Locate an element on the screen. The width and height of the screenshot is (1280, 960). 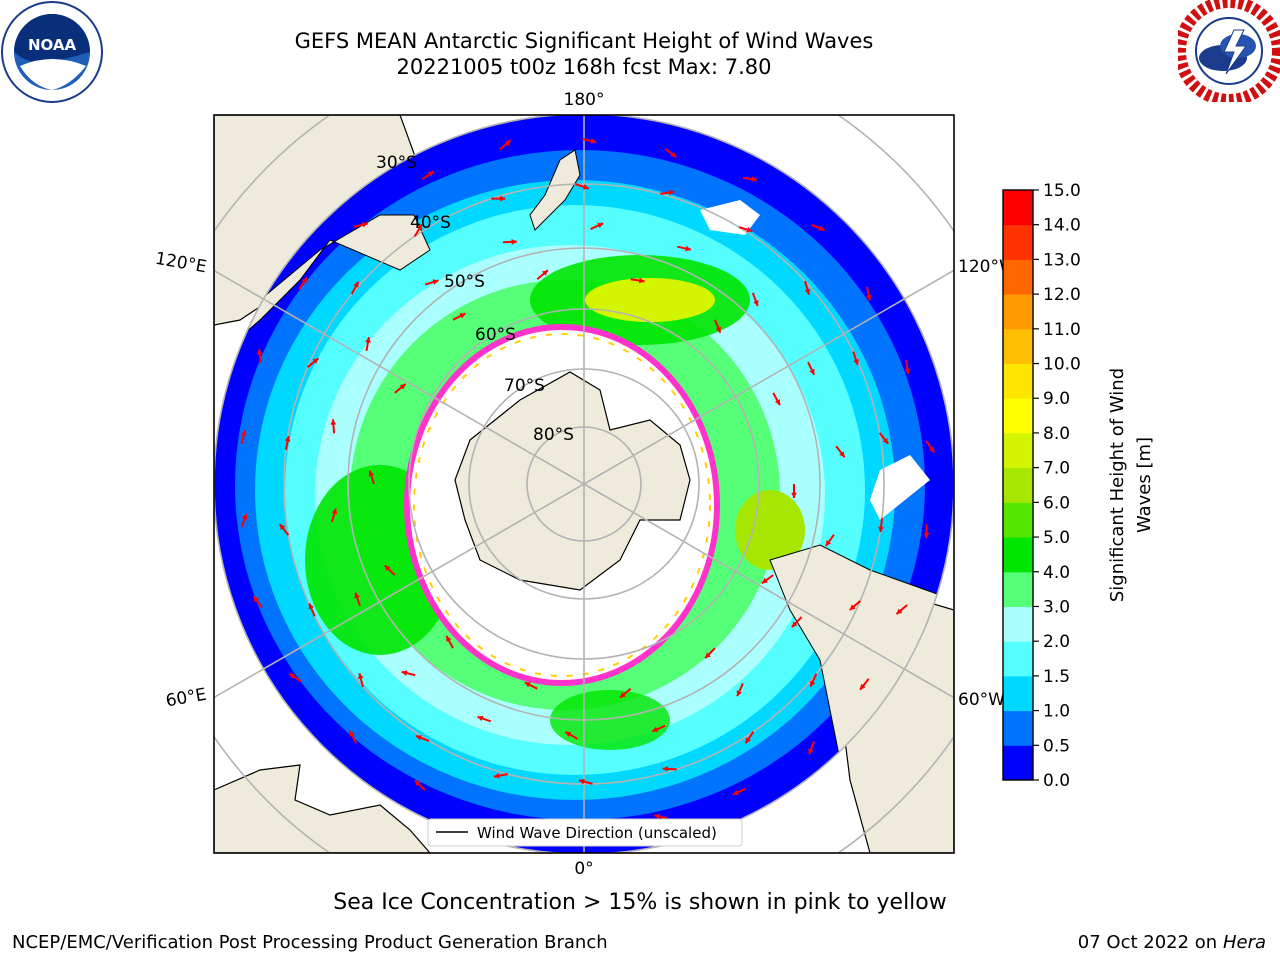
lat-label-40s: 40°S is located at coordinates (430, 223).